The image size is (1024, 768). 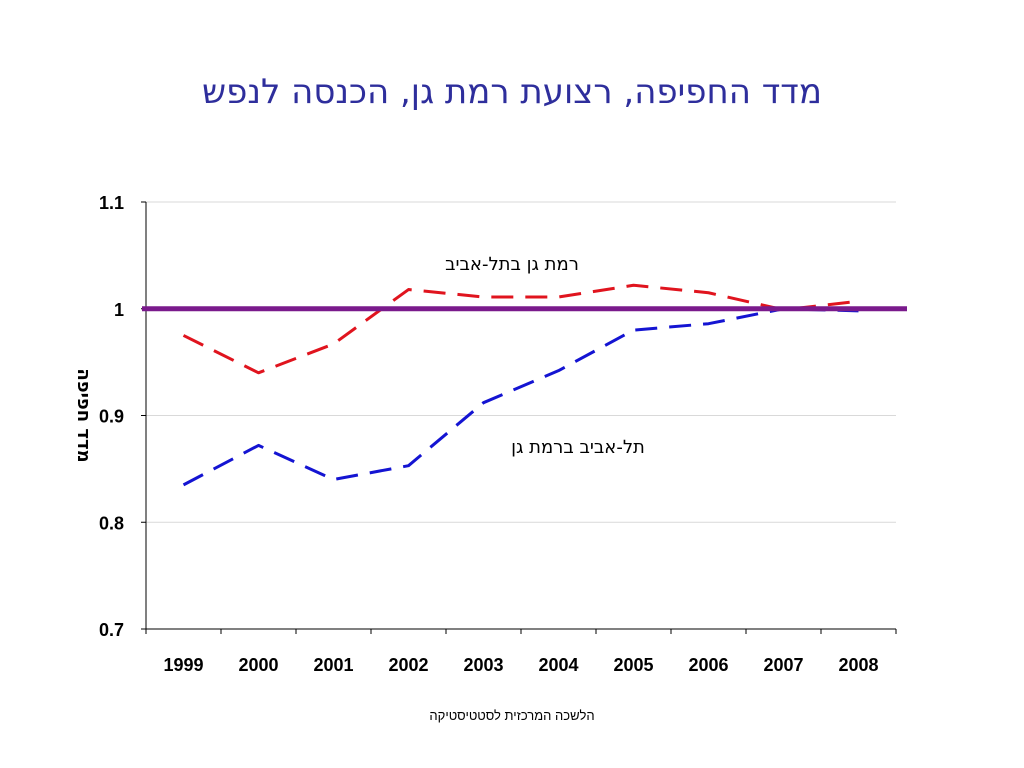 I want to click on x-tick-label: 2006, so click(x=708, y=665).